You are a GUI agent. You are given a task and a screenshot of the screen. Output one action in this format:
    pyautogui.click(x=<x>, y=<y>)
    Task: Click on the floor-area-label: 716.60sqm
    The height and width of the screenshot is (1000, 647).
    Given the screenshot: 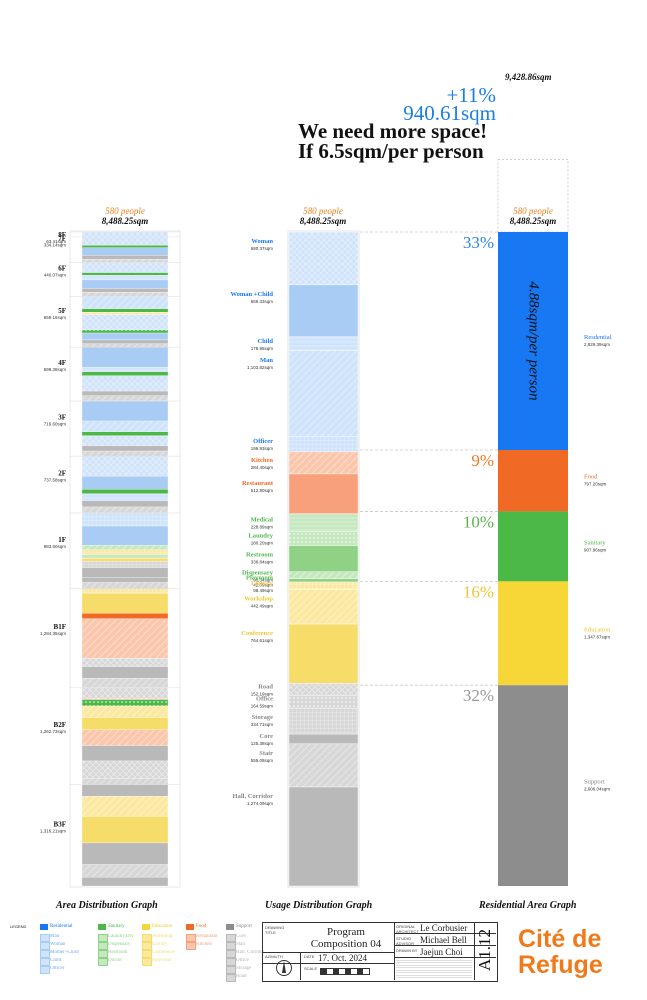 What is the action you would take?
    pyautogui.click(x=55, y=424)
    